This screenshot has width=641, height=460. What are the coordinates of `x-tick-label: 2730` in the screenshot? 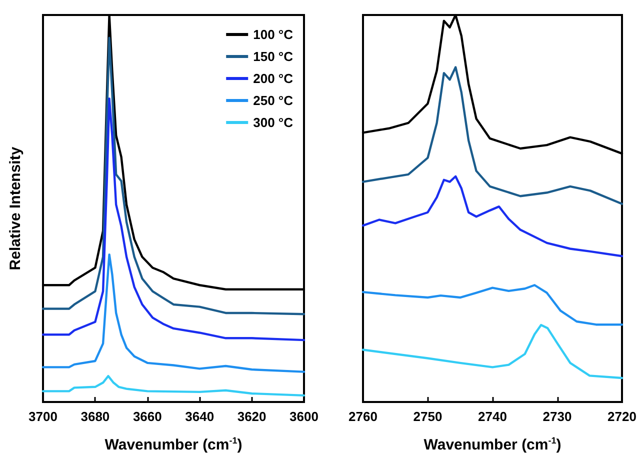 It's located at (557, 416).